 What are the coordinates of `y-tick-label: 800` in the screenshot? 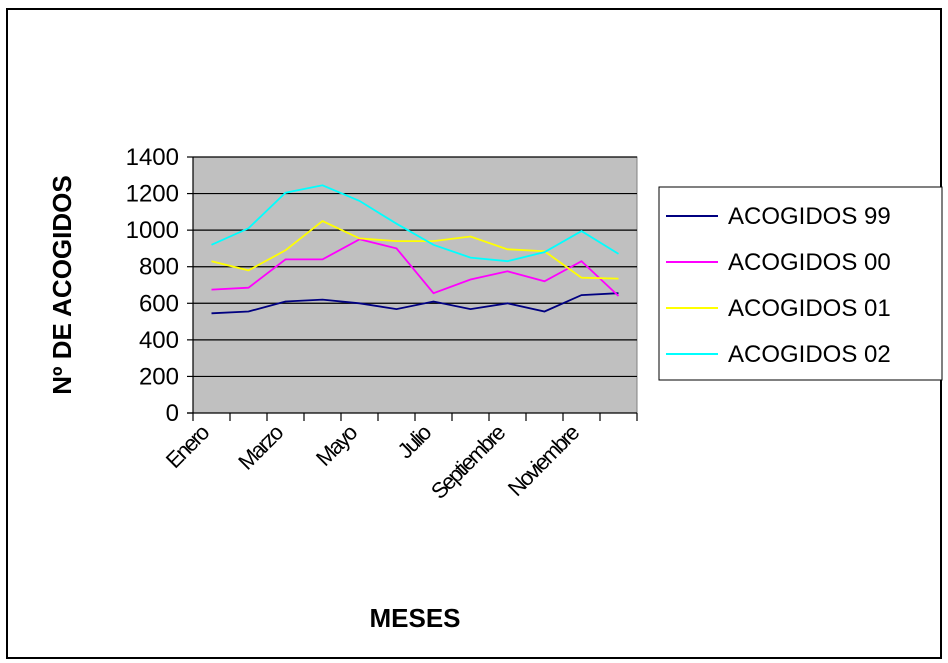 It's located at (159, 267).